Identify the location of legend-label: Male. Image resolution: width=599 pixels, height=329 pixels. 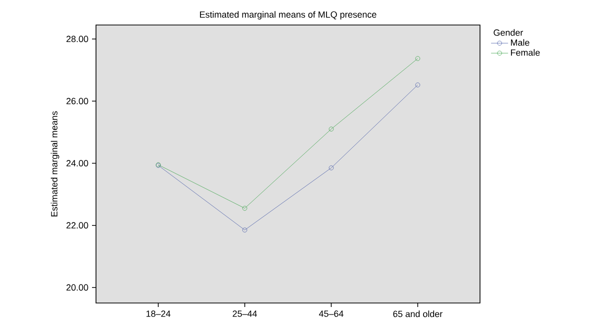
(520, 42).